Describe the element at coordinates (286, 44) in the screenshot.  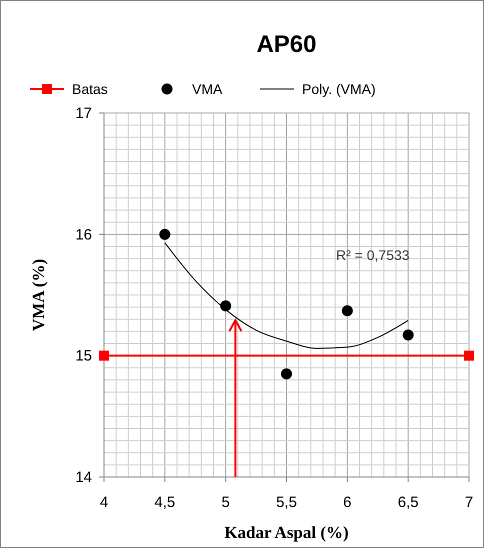
I see `chart-title: AP60` at that location.